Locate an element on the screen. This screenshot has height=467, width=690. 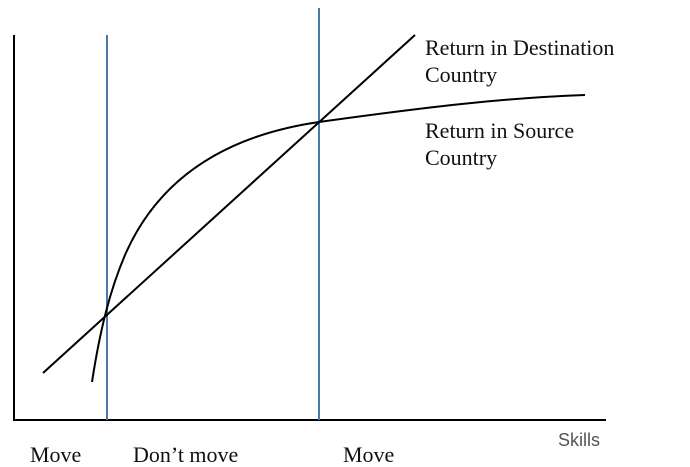
curve-label: Return in Source is located at coordinates (499, 130).